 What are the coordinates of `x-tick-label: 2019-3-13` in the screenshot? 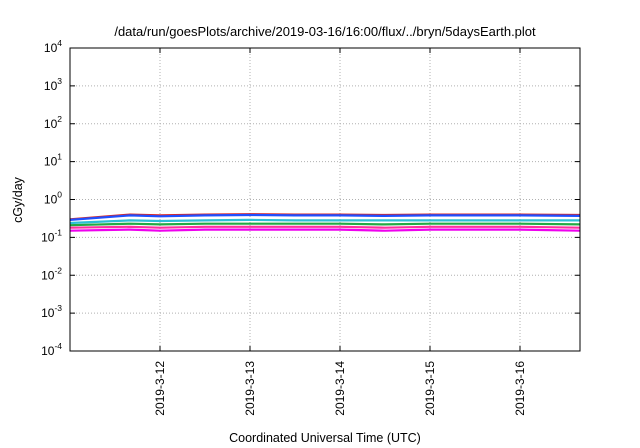 It's located at (250, 388).